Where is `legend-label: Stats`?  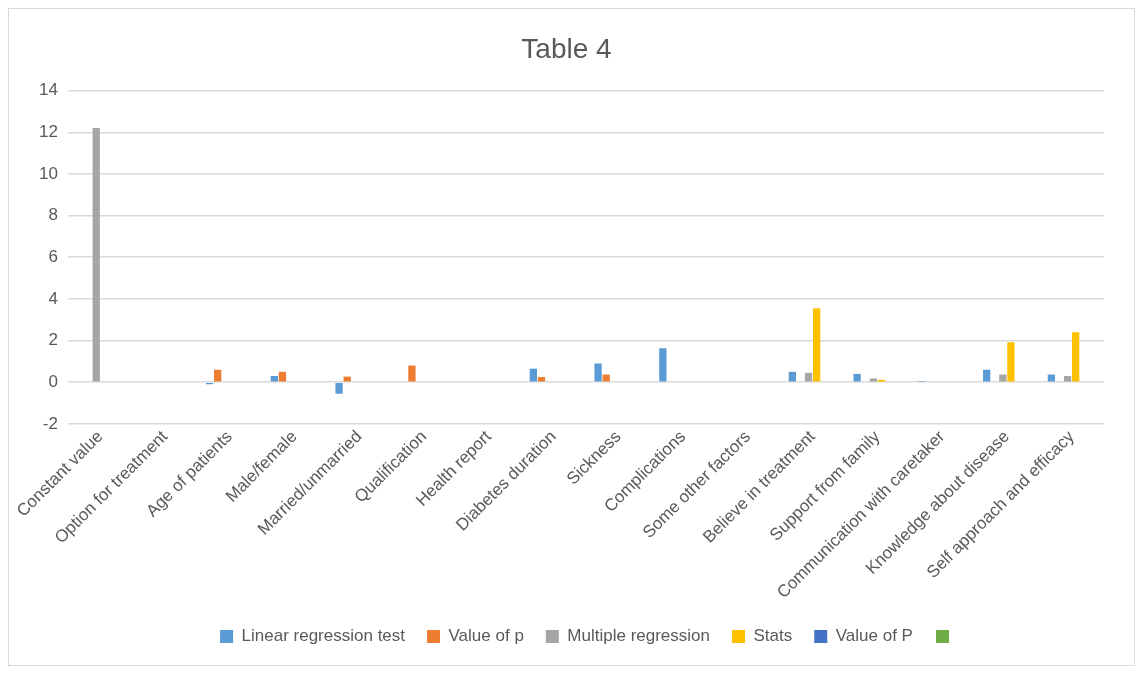 legend-label: Stats is located at coordinates (773, 636).